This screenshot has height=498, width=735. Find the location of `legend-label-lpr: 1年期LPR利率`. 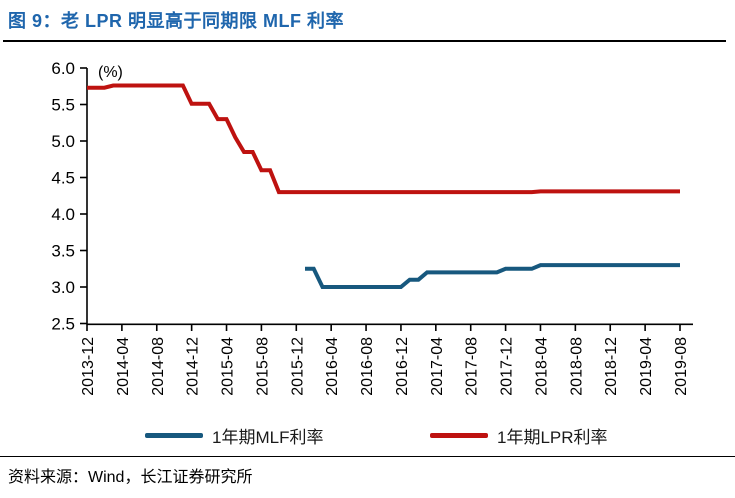

legend-label-lpr: 1年期LPR利率 is located at coordinates (552, 437).